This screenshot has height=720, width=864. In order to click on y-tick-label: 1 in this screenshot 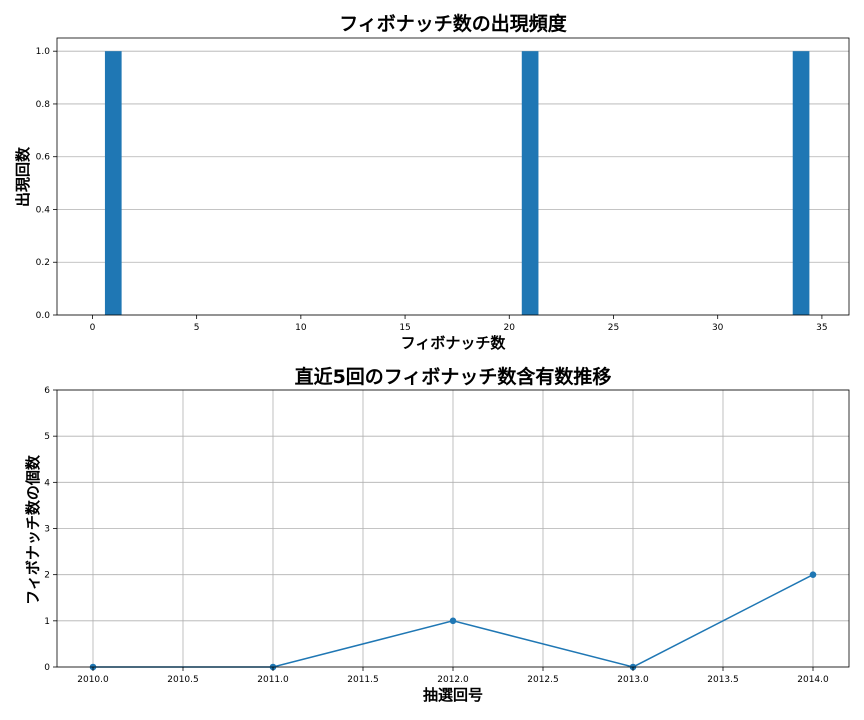, I will do `click(47, 622)`.